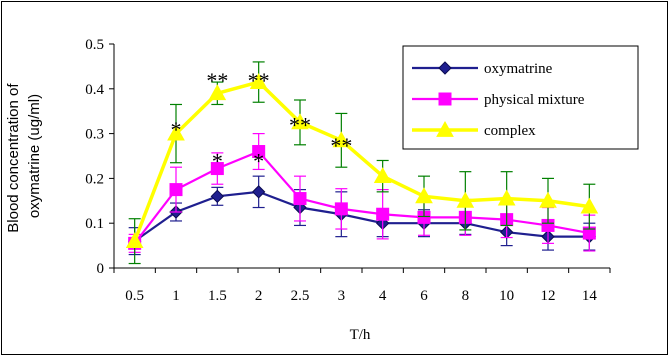  What do you see at coordinates (94, 224) in the screenshot?
I see `y-tick-label: 0.1` at bounding box center [94, 224].